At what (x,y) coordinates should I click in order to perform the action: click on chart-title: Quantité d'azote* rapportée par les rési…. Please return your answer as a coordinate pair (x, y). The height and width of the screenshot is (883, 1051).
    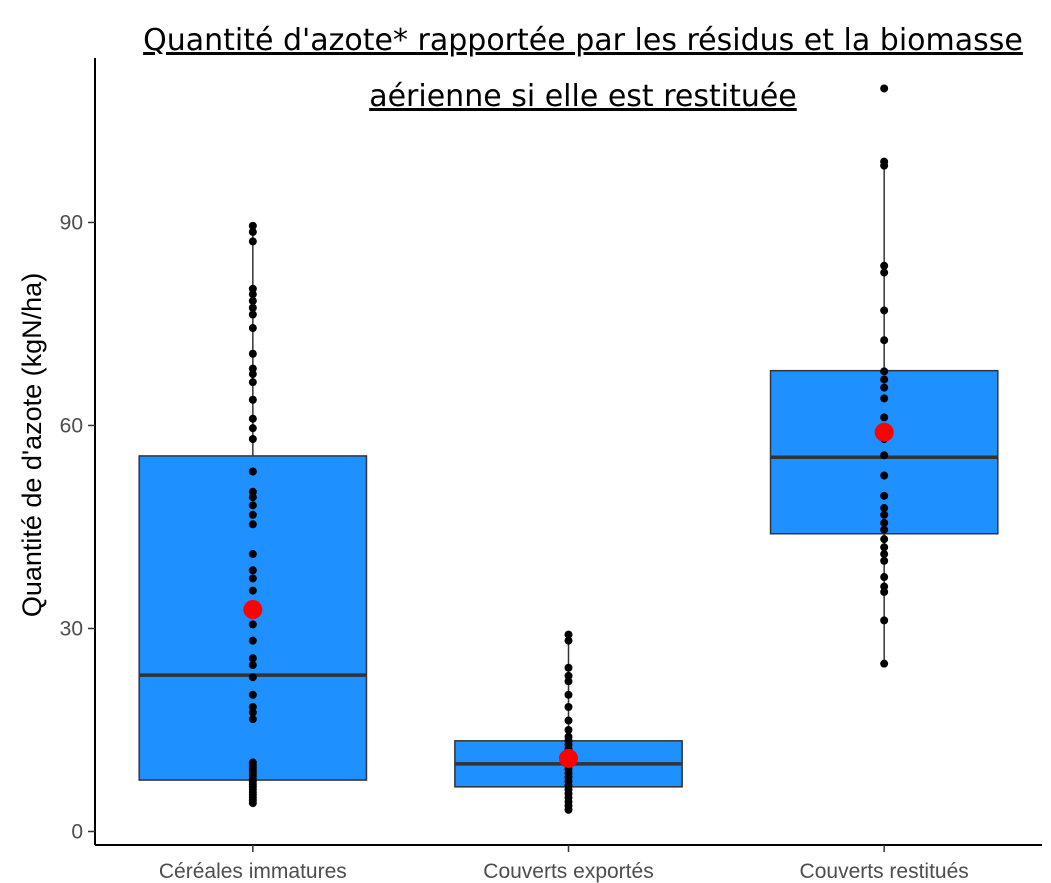
    Looking at the image, I should click on (583, 68).